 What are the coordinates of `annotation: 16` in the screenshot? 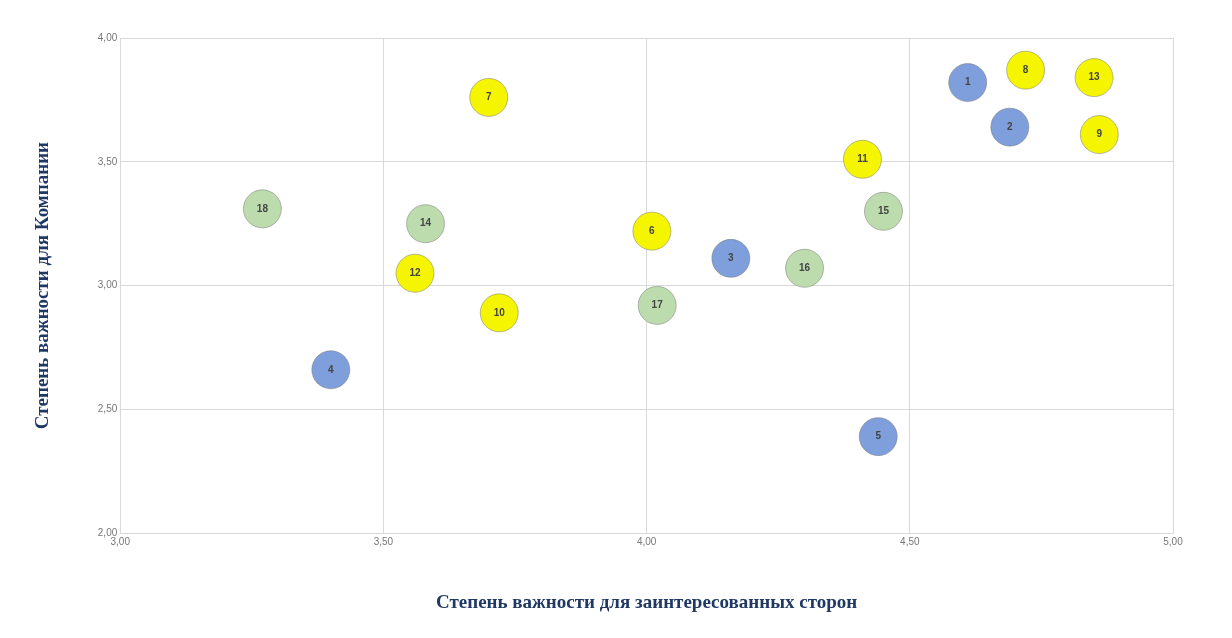 It's located at (804, 268).